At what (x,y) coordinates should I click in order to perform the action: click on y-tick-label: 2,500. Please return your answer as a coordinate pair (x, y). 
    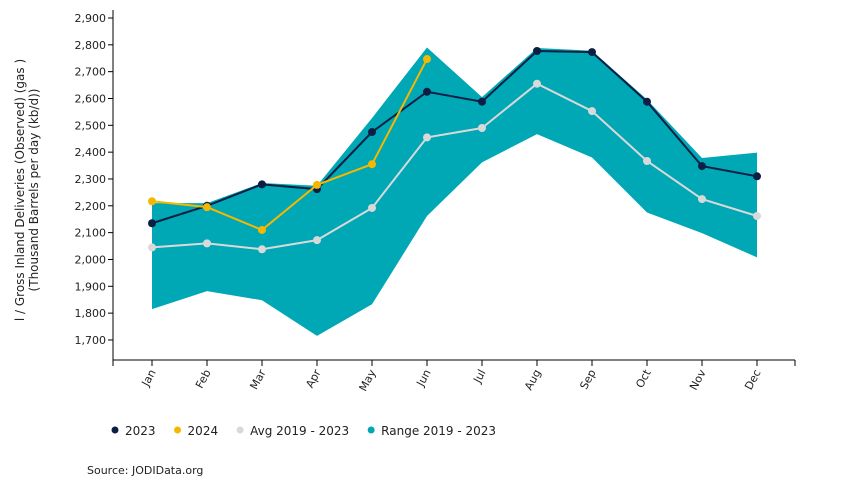
    Looking at the image, I should click on (91, 125).